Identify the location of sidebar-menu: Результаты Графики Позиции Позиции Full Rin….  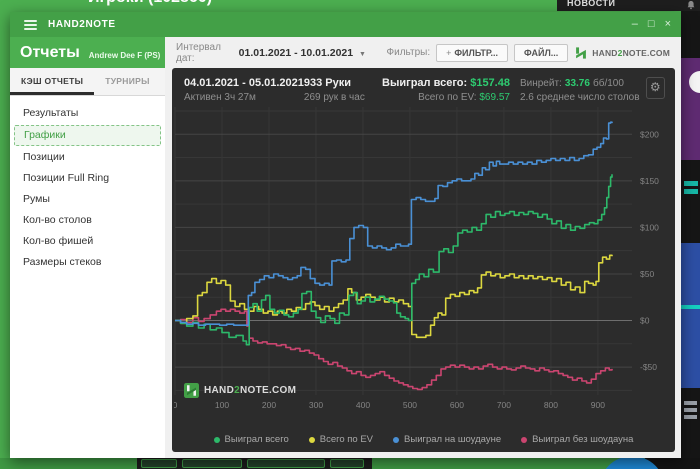
(87, 184).